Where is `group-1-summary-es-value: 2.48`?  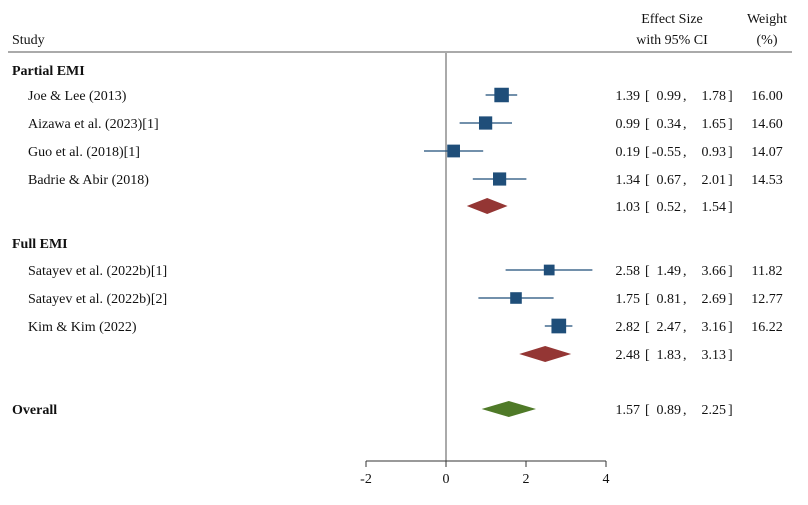
group-1-summary-es-value: 2.48 is located at coordinates (628, 355).